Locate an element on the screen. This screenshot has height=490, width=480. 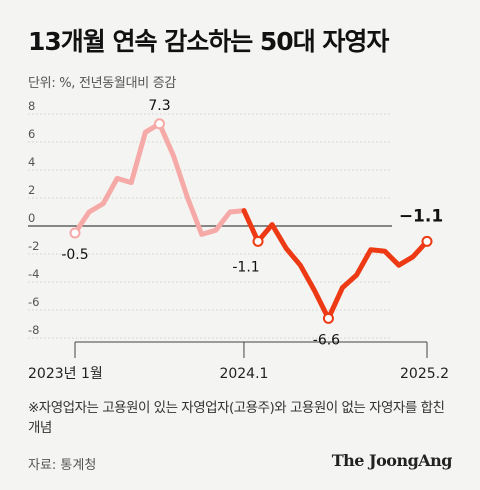
data-label: -6.6 is located at coordinates (326, 340).